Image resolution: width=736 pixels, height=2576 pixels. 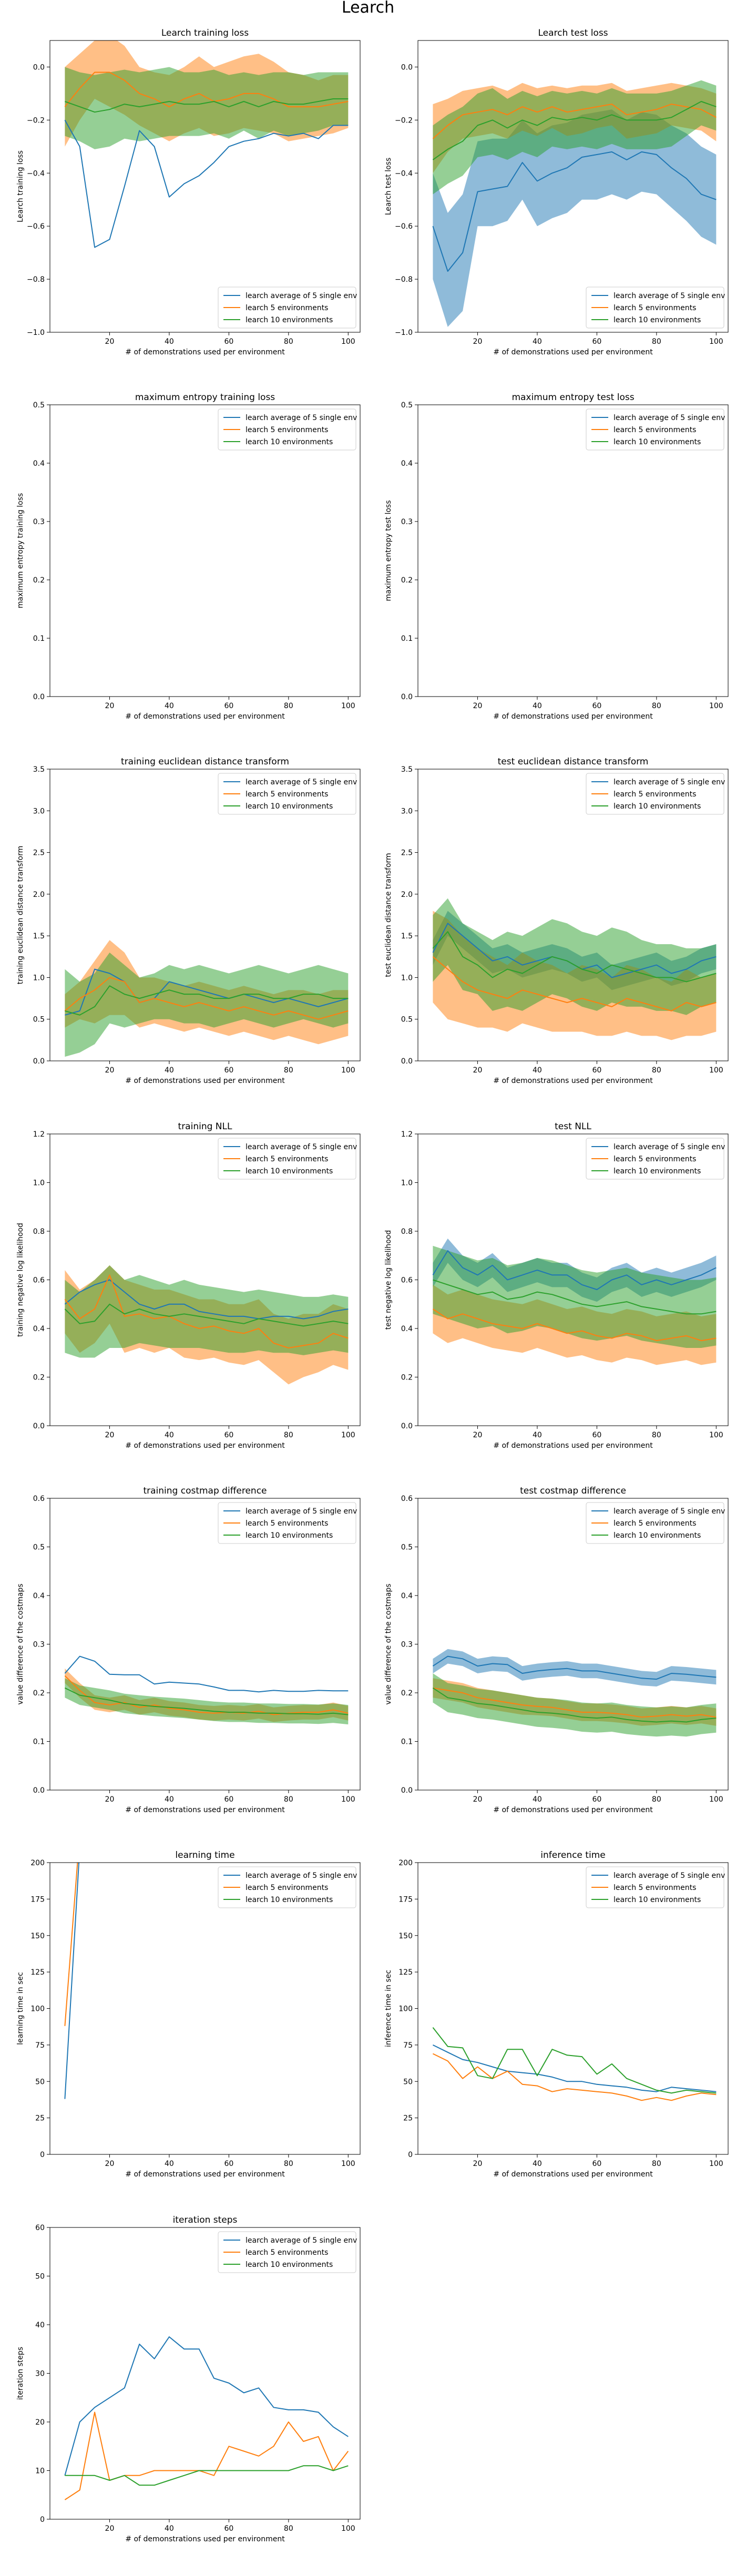 What do you see at coordinates (205, 33) in the screenshot?
I see `chart-title: Learch training loss` at bounding box center [205, 33].